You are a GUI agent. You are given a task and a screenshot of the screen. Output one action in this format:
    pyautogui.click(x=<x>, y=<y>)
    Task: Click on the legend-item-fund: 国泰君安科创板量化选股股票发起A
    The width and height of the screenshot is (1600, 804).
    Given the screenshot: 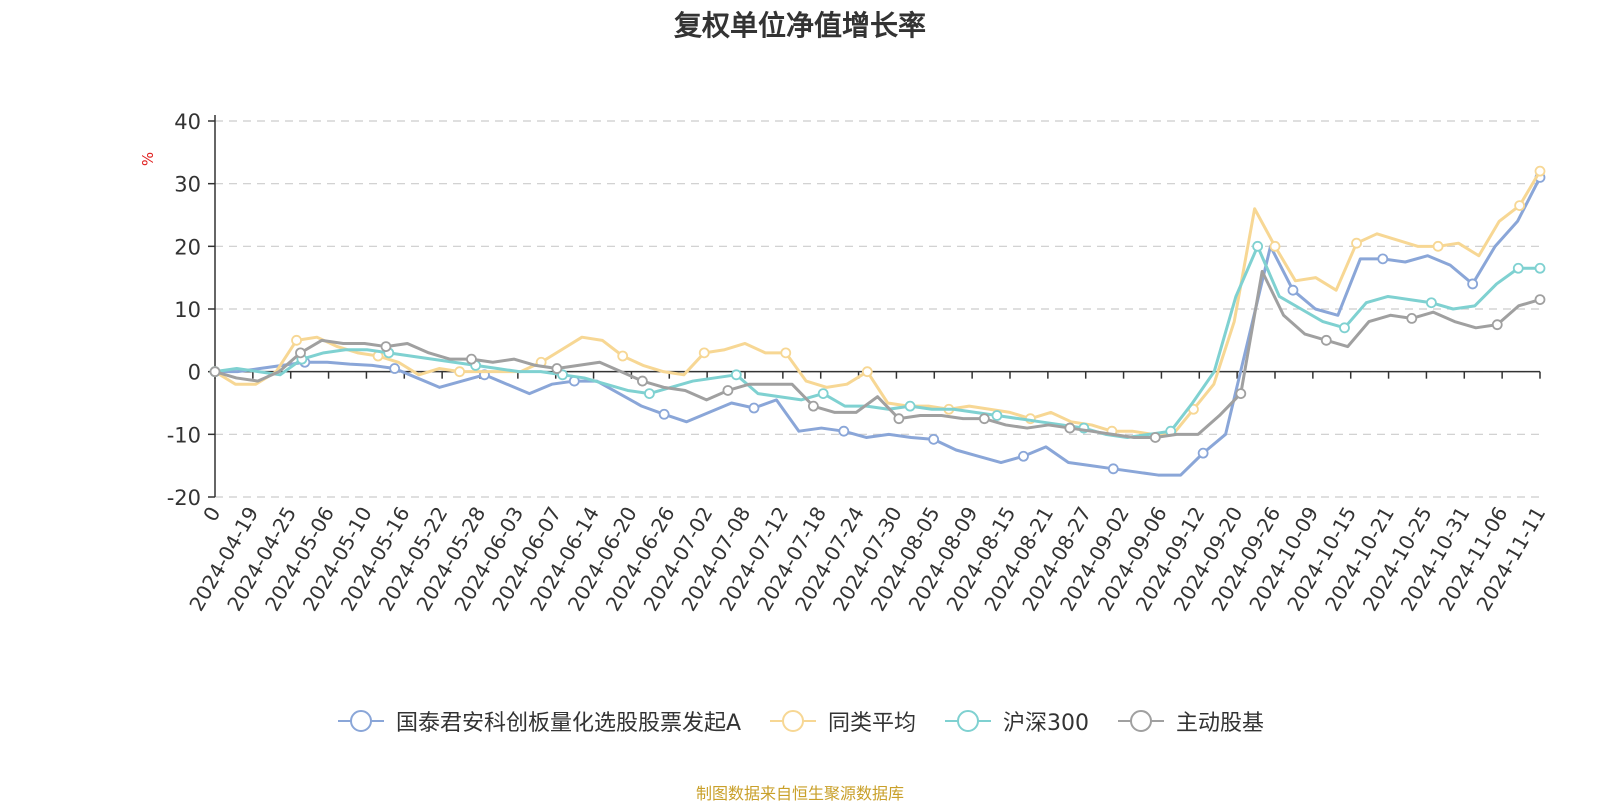 What is the action you would take?
    pyautogui.click(x=538, y=721)
    